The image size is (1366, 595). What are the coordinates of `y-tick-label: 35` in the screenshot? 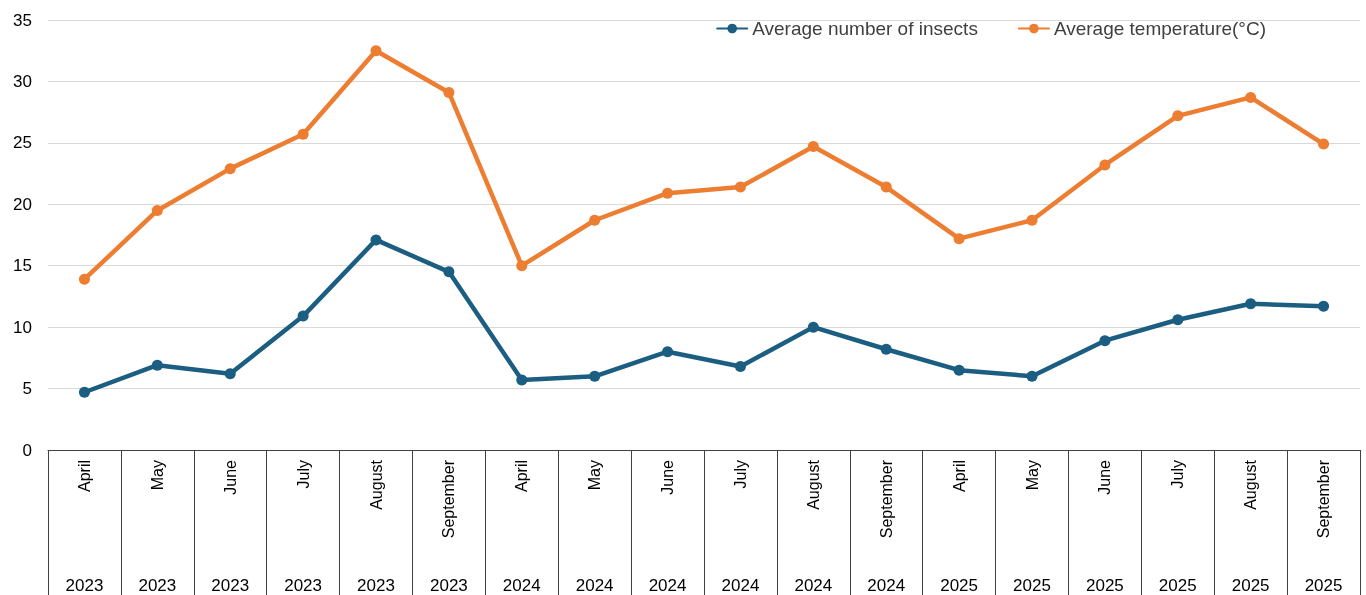 It's located at (22, 20).